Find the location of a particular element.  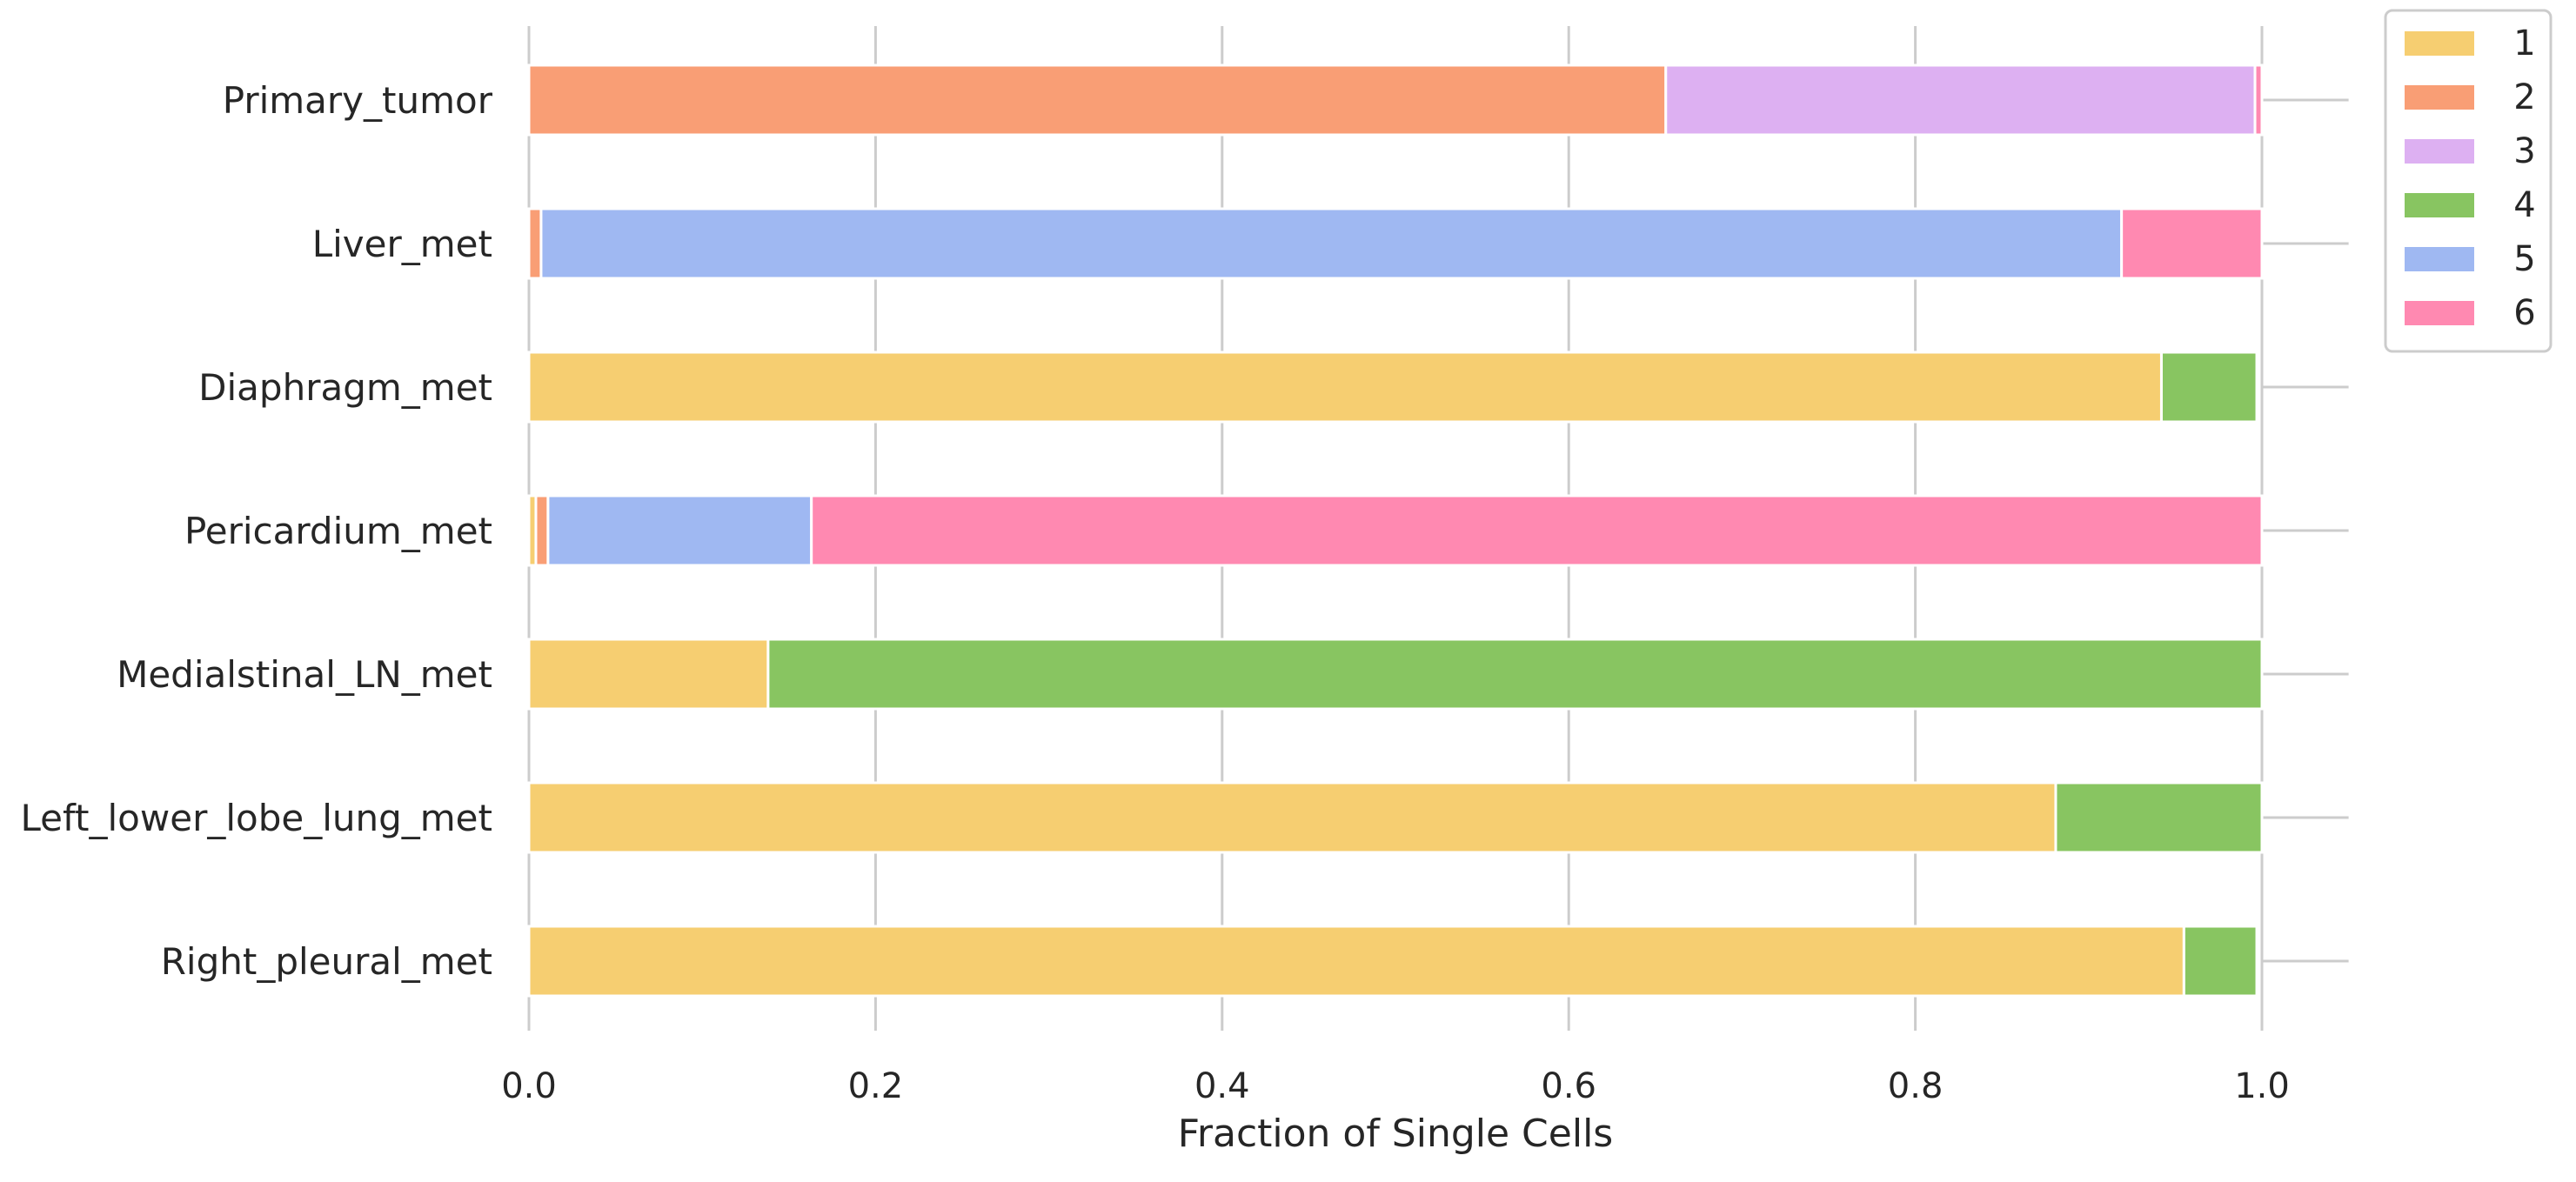

category-label: Pericardium_met is located at coordinates (338, 531).